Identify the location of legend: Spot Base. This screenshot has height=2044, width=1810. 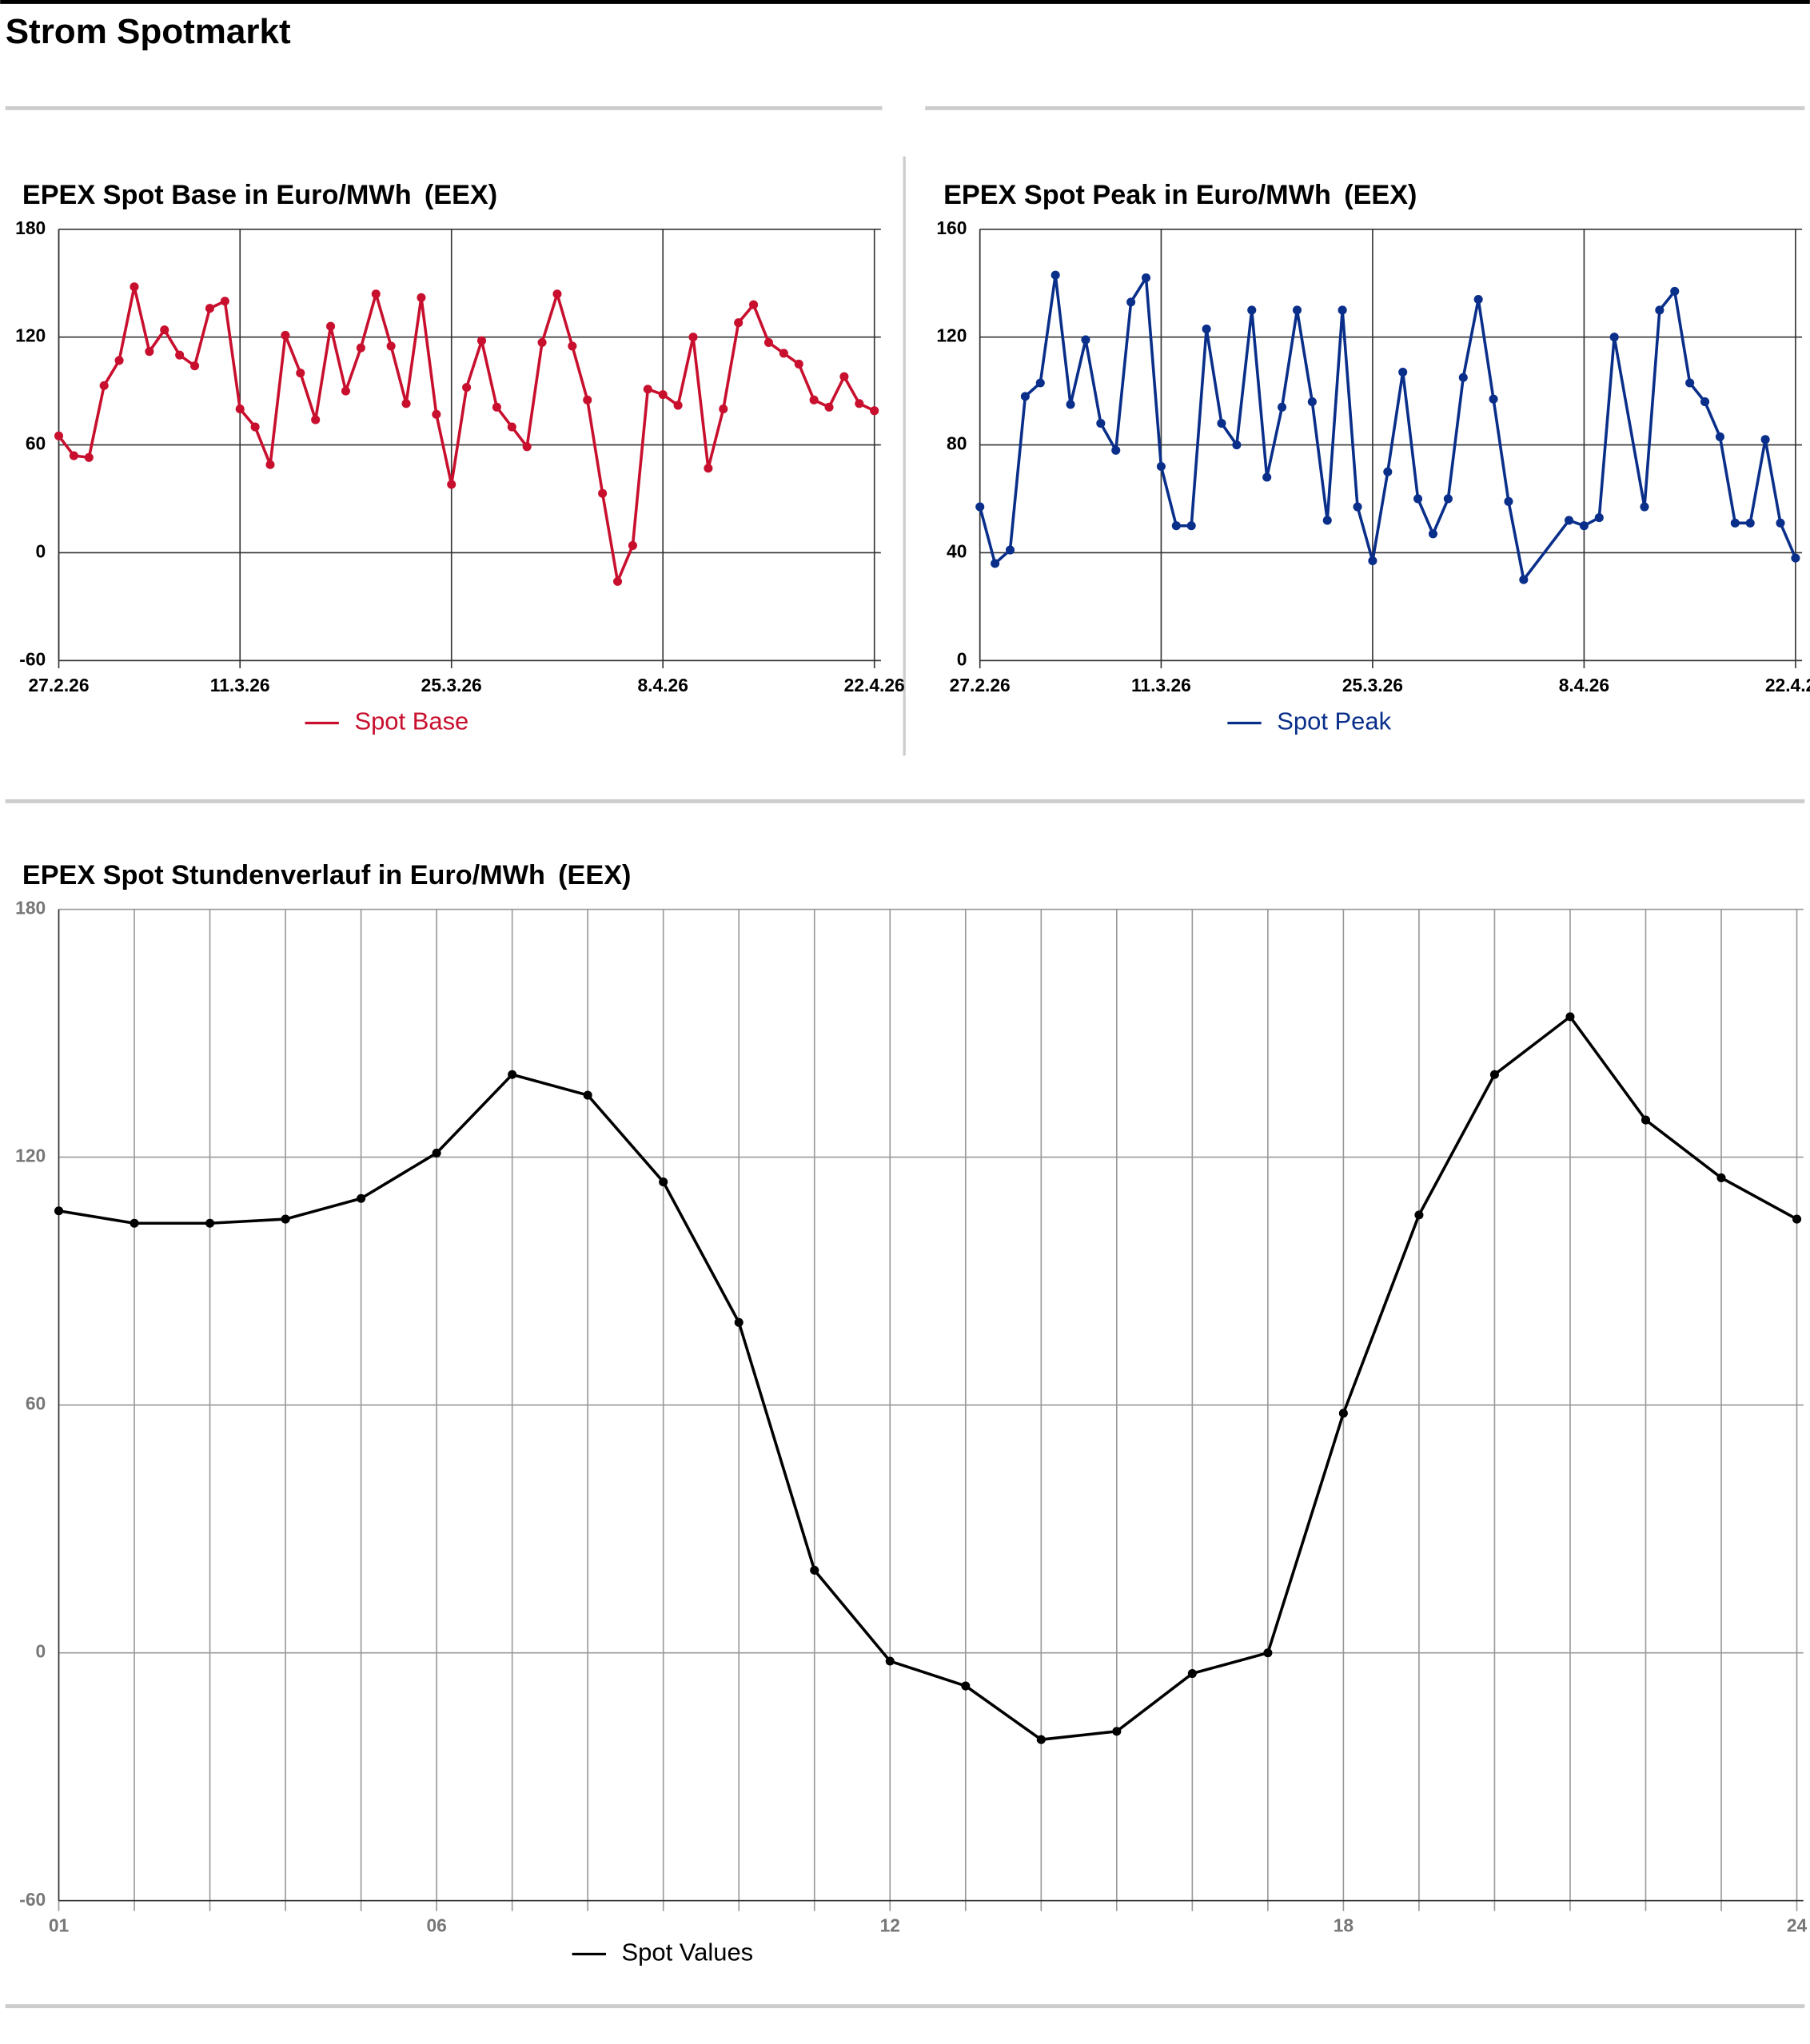
(386, 721).